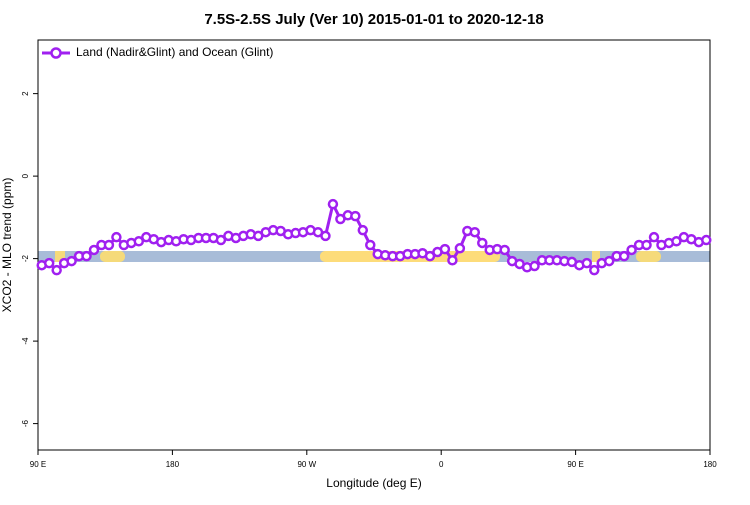 The image size is (750, 505). Describe the element at coordinates (56, 53) in the screenshot. I see `legend-marker` at that location.